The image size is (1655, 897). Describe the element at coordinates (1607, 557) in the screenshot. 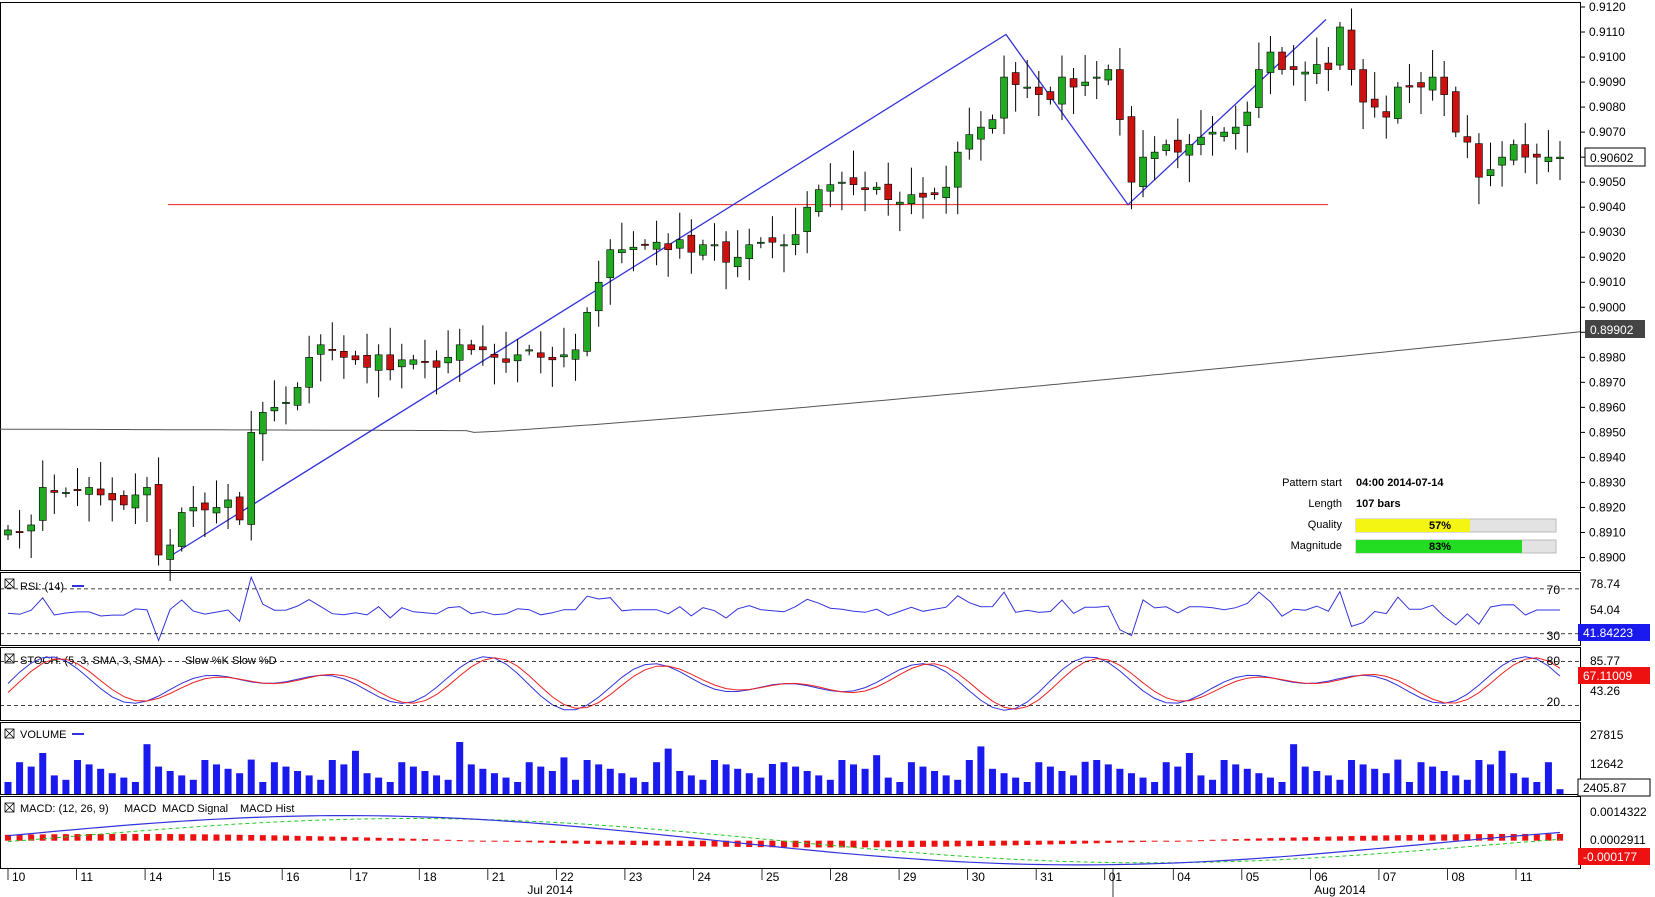

I see `price-tick-label: 0.8900` at that location.